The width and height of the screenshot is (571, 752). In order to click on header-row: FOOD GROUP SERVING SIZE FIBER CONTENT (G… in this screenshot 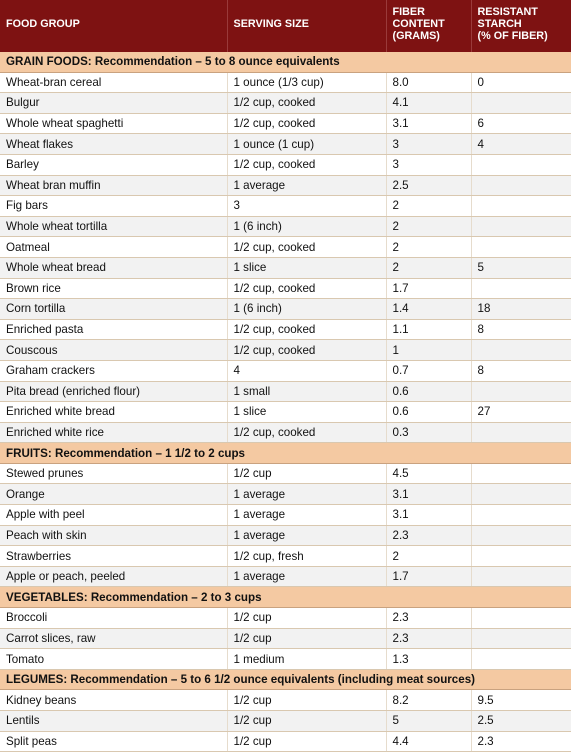, I will do `click(285, 26)`.